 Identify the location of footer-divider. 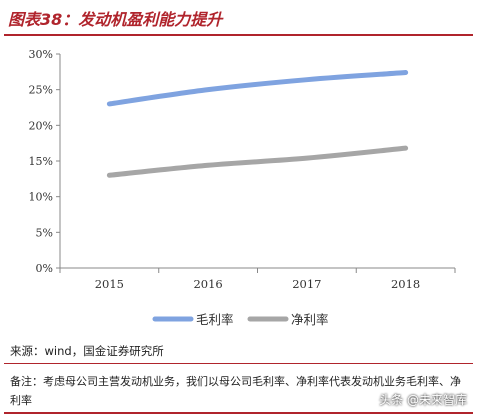
(238, 363).